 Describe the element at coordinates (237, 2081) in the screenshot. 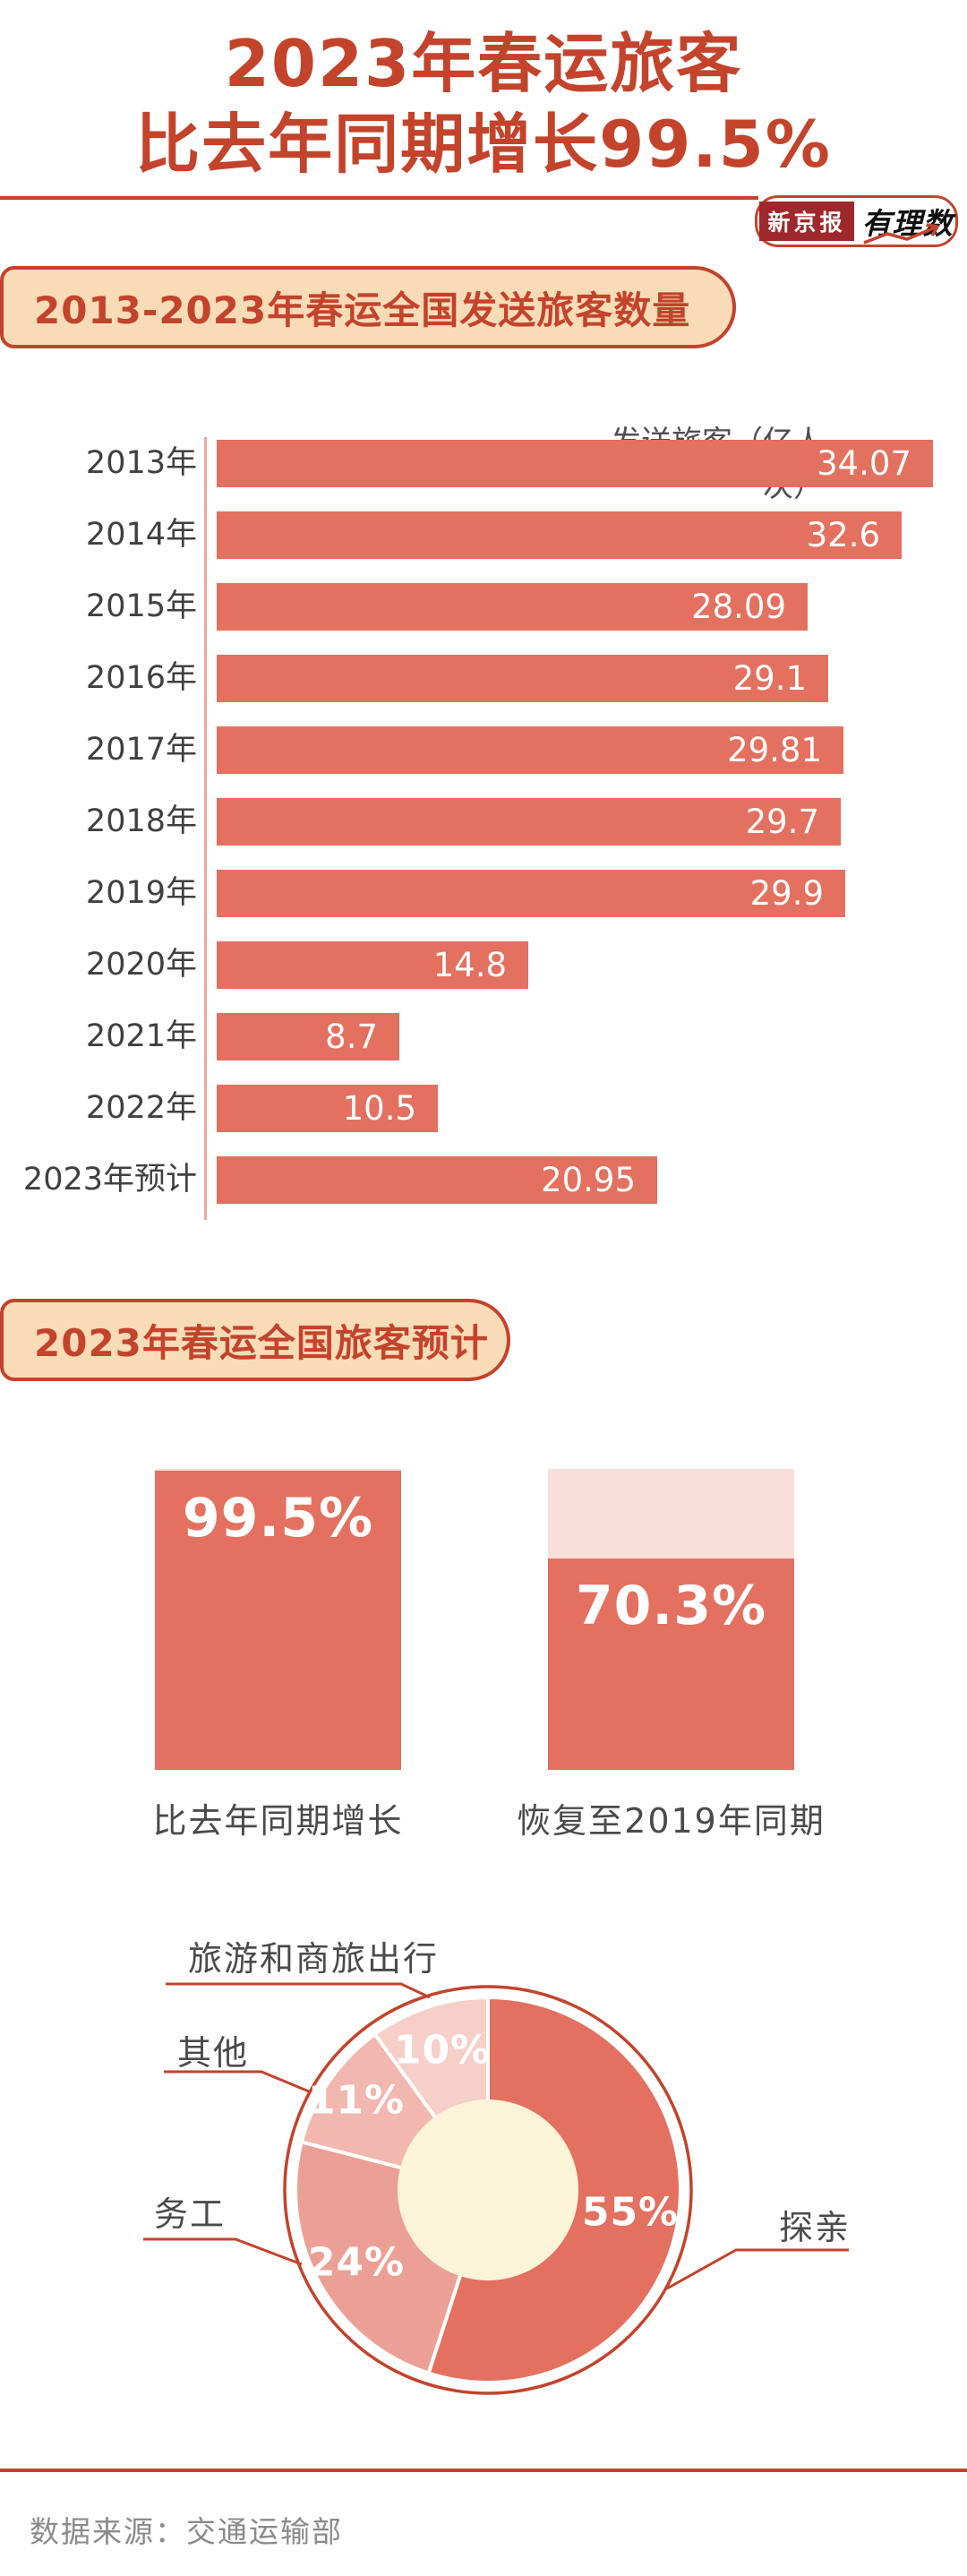

I see `pie-leader-line-其他` at that location.